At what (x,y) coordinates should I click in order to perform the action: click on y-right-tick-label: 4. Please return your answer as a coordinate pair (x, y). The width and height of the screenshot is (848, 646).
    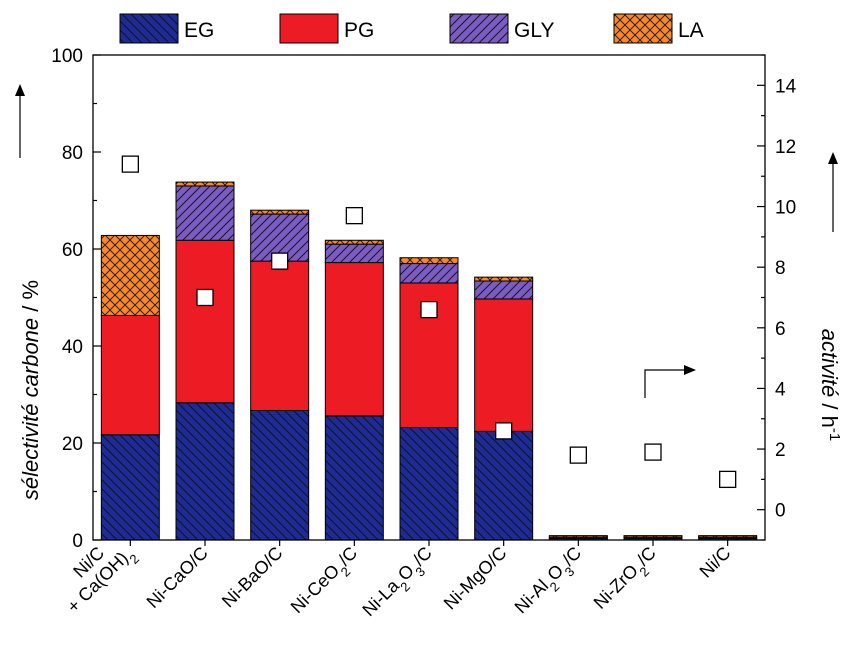
    Looking at the image, I should click on (780, 389).